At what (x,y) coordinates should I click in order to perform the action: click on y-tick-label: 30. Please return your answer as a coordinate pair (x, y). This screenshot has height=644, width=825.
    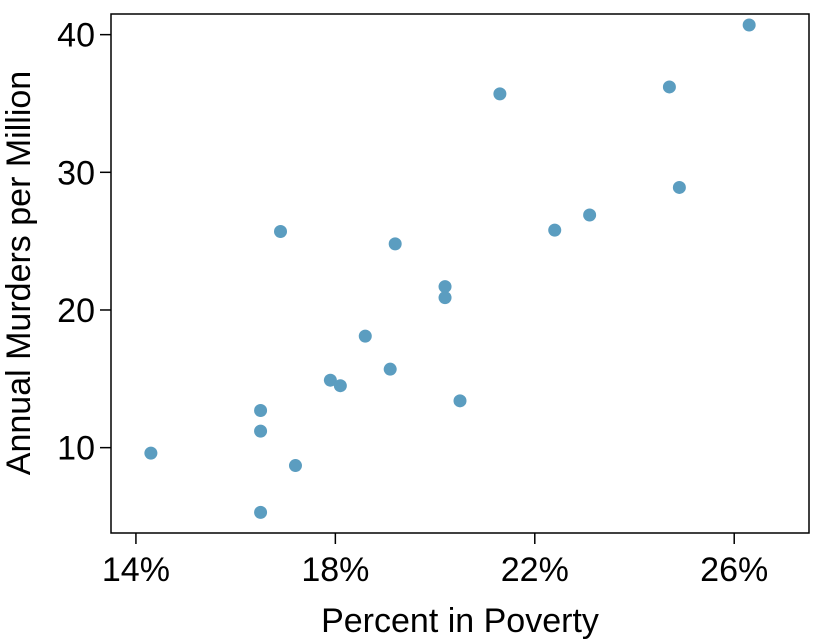
    Looking at the image, I should click on (76, 173).